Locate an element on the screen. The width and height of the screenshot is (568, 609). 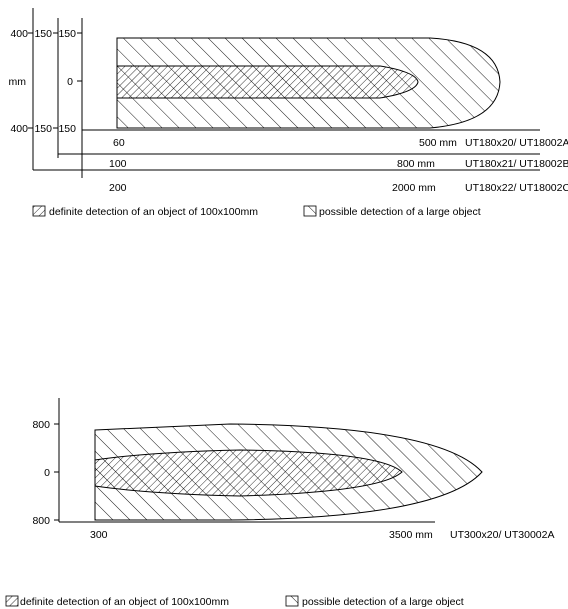
outer-bottom-label: 400 is located at coordinates (19, 129).